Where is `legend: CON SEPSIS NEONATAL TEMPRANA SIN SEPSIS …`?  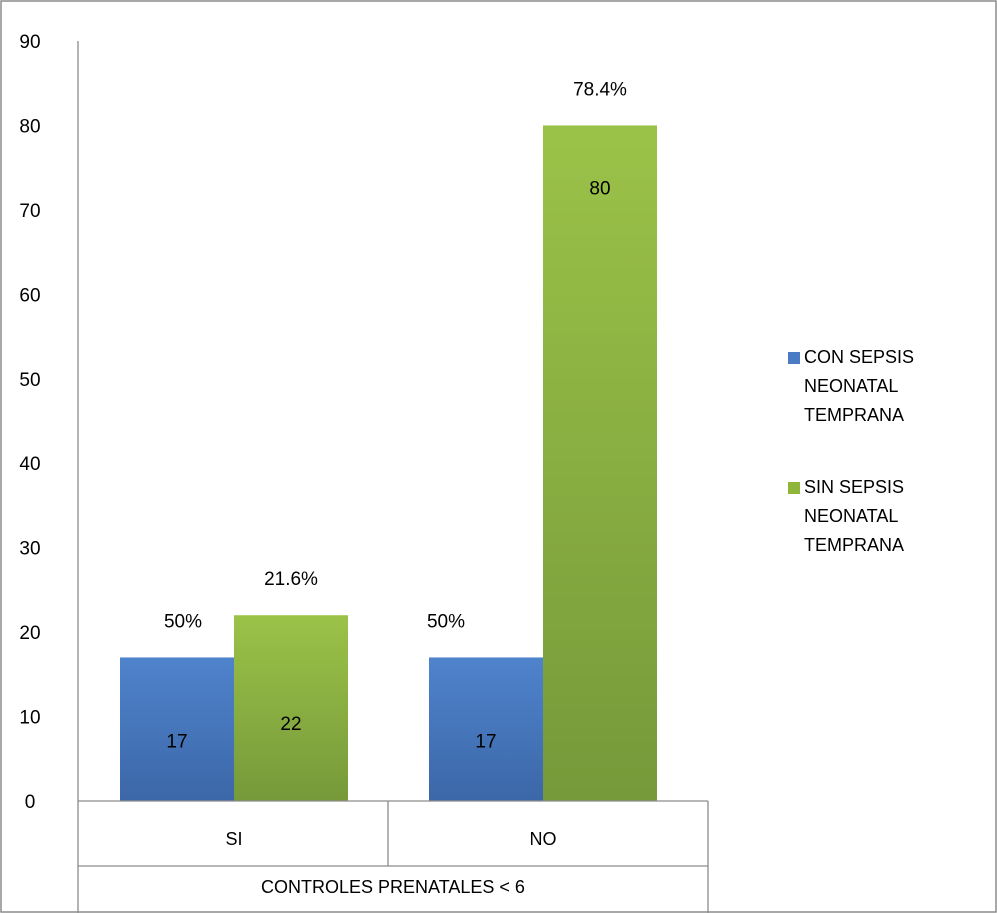
legend: CON SEPSIS NEONATAL TEMPRANA SIN SEPSIS … is located at coordinates (883, 473).